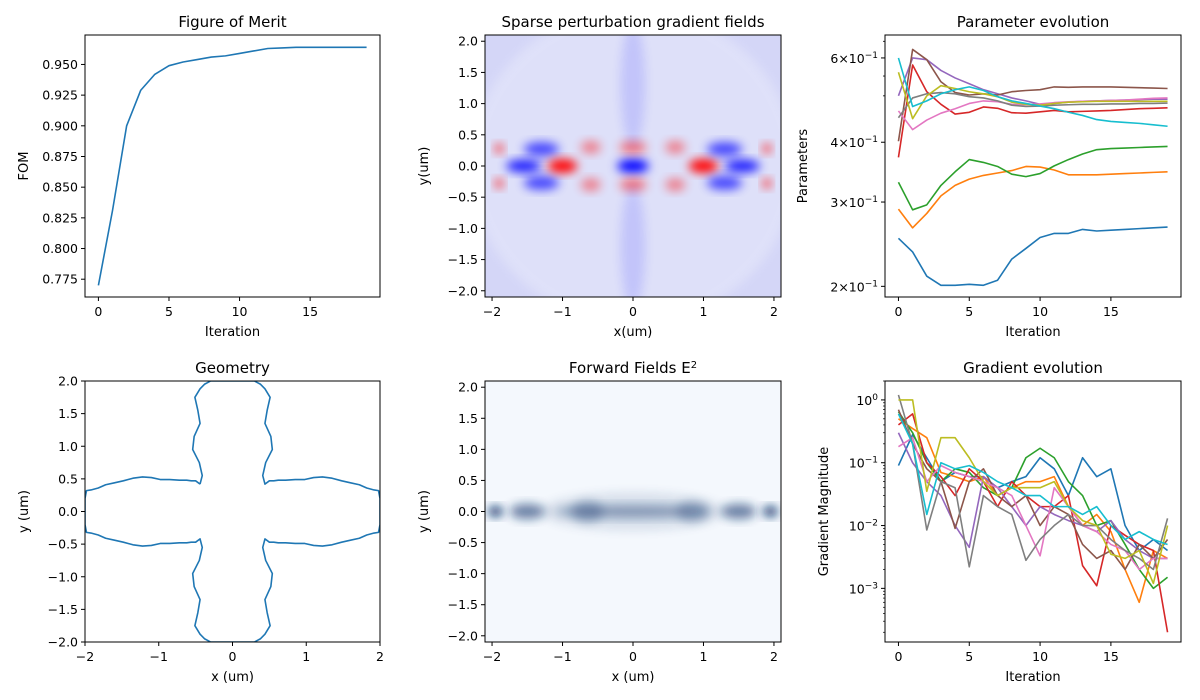 The height and width of the screenshot is (700, 1200). I want to click on y-tick-label: 1.5, so click(468, 418).